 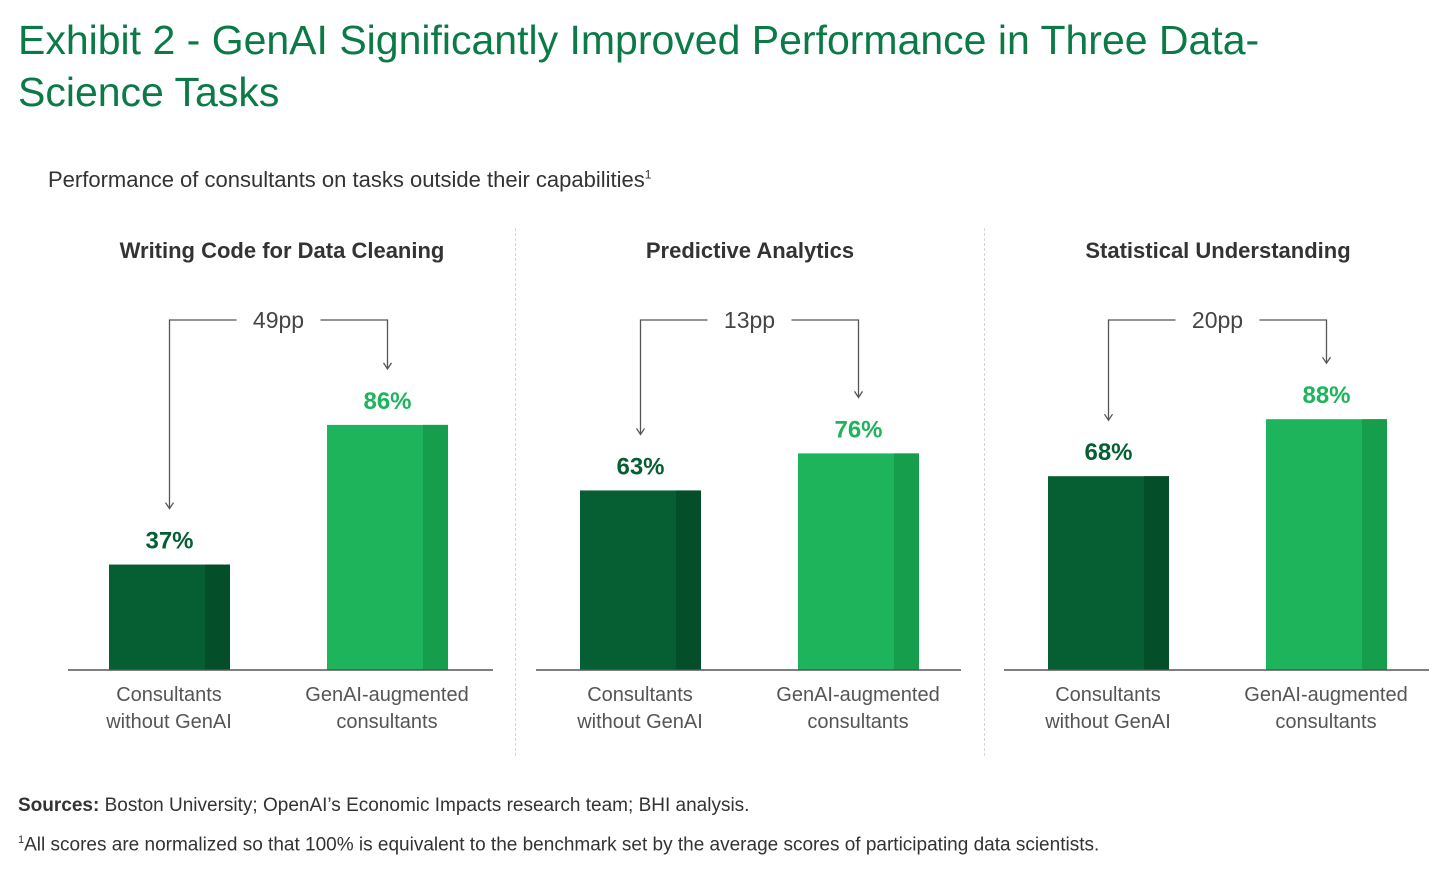 I want to click on value-label: 86%, so click(x=387, y=401).